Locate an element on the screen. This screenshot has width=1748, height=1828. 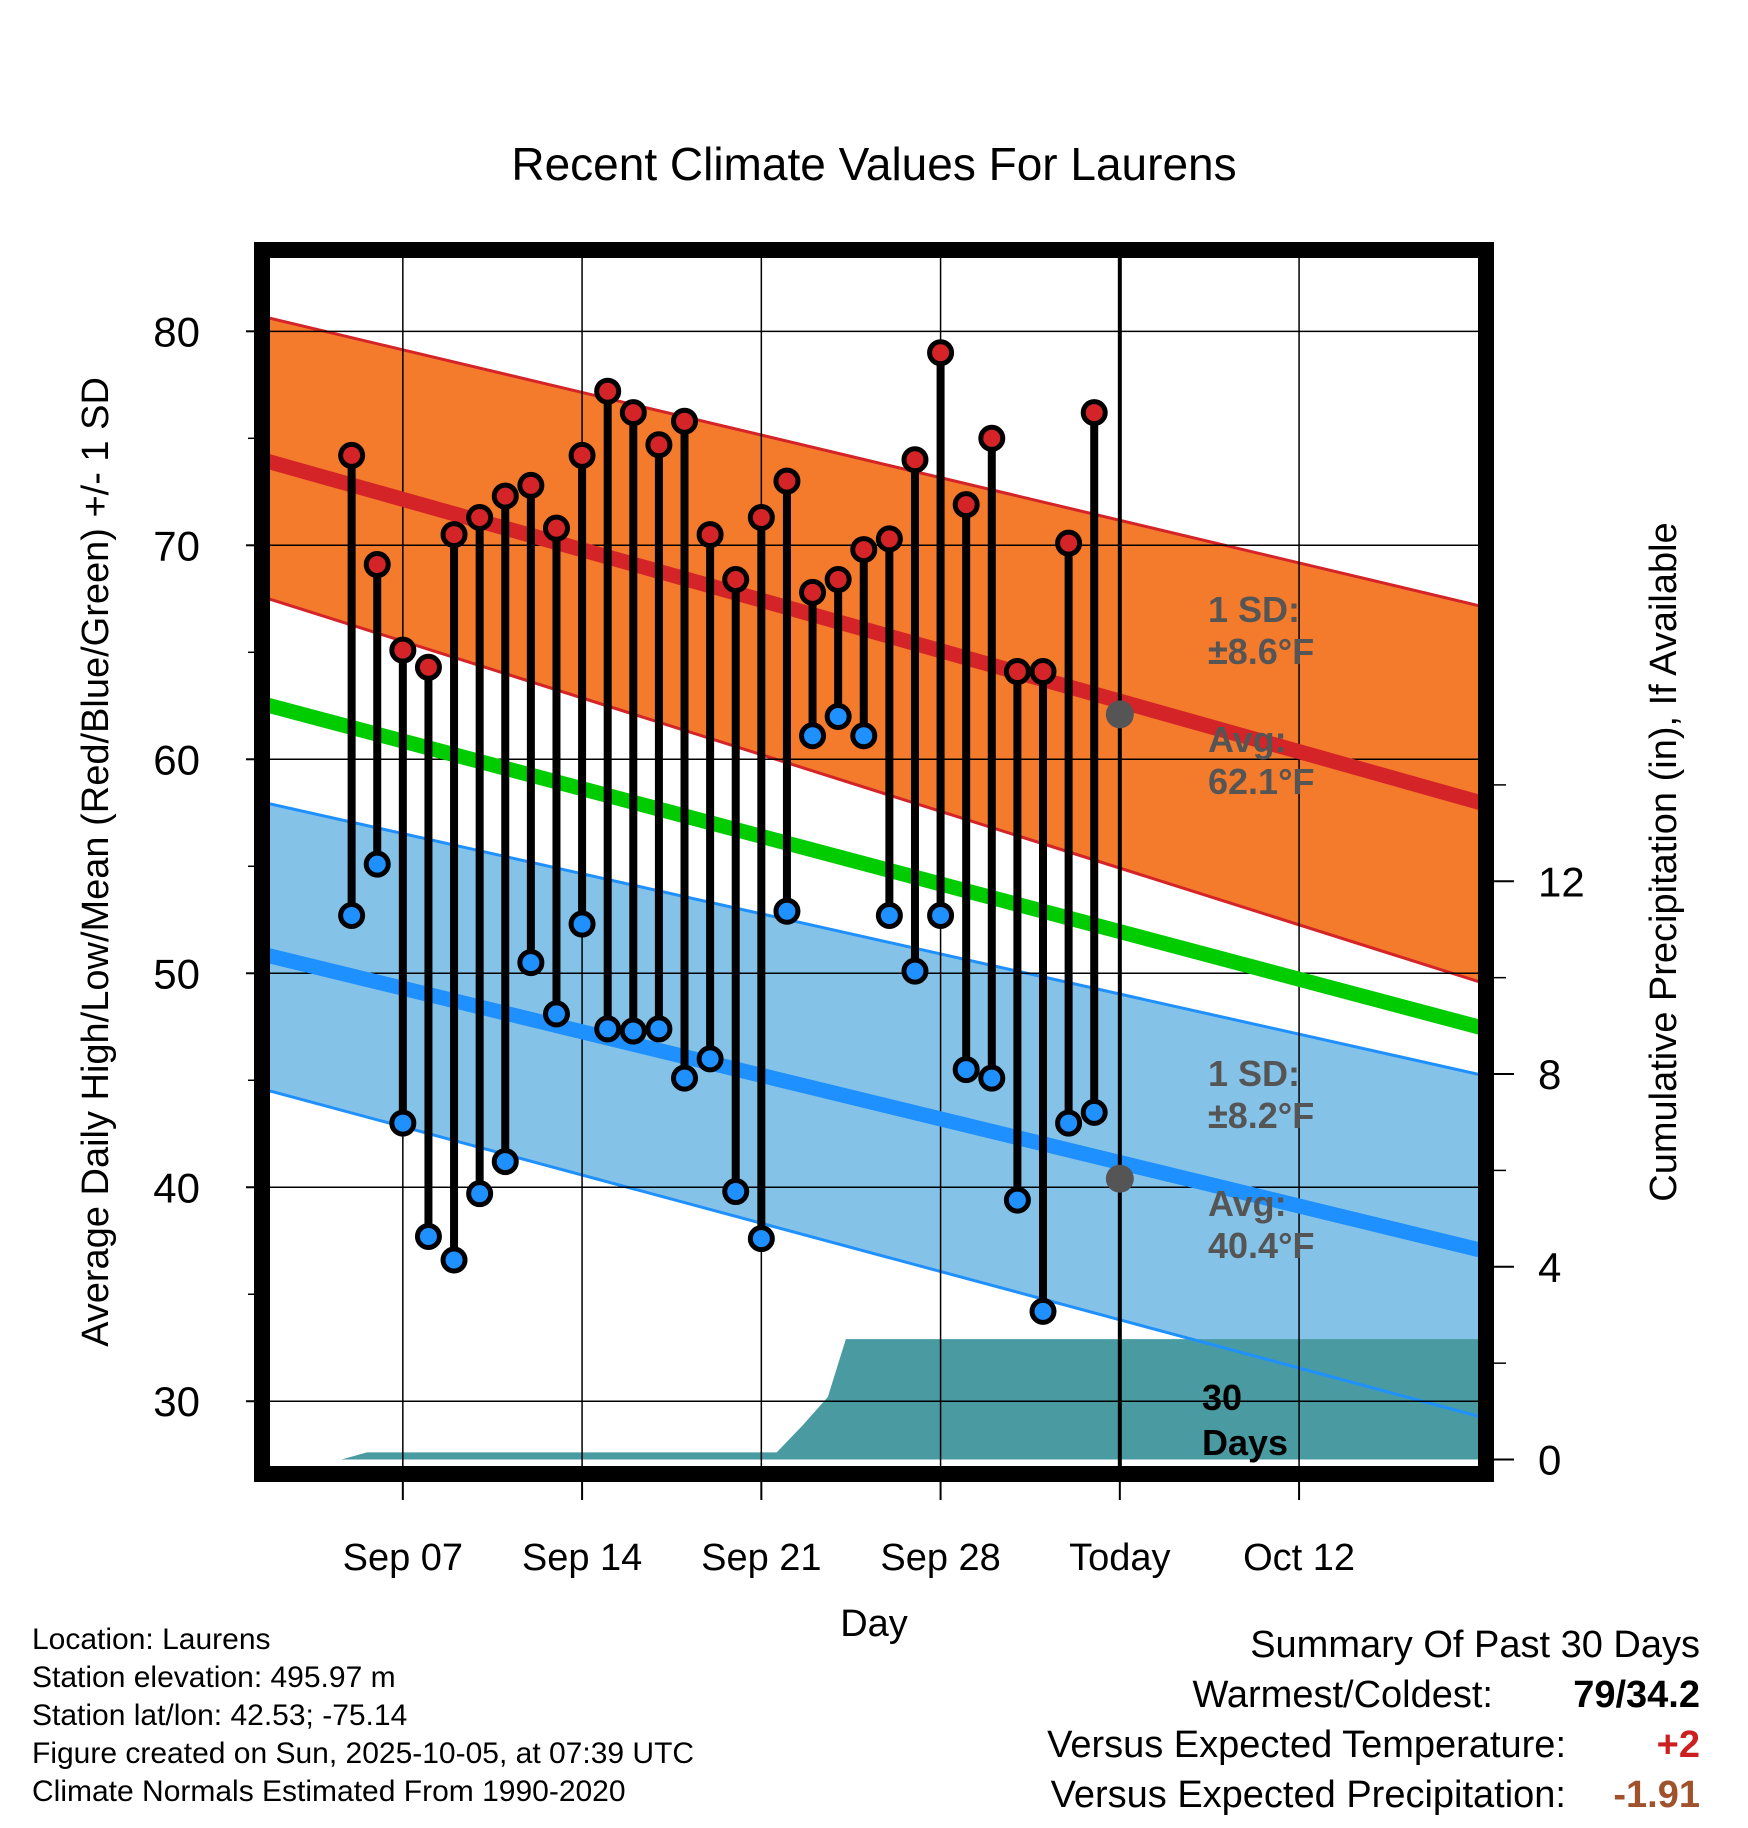
x-axis-label: Day is located at coordinates (874, 1624).